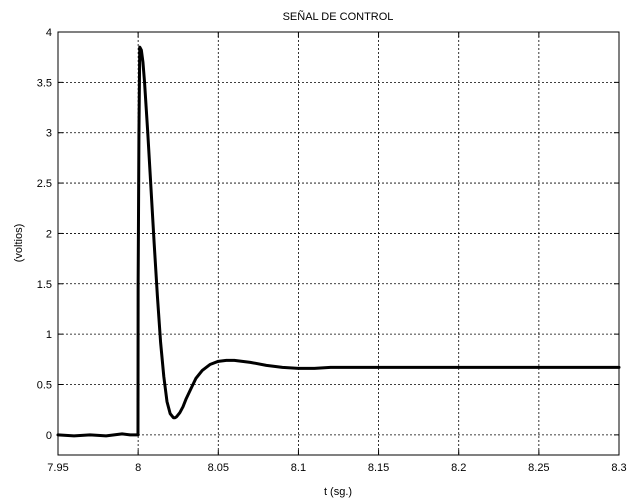 This screenshot has height=501, width=641. I want to click on y-tick-label: 2, so click(49, 234).